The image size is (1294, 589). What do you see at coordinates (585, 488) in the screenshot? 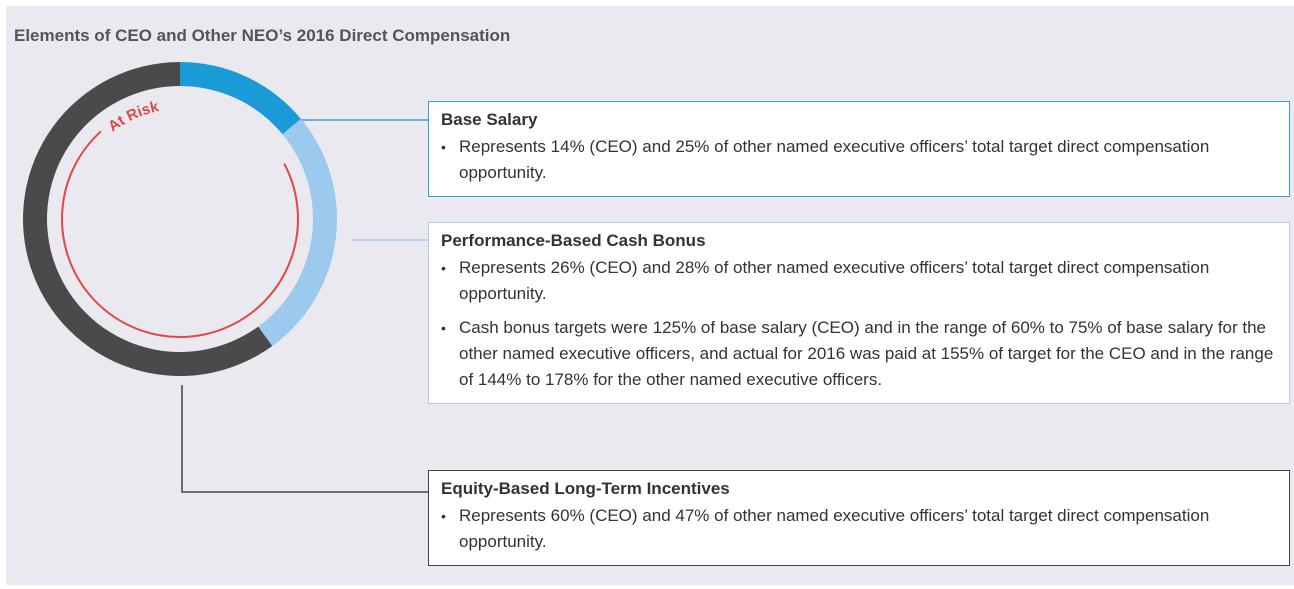
I see `box-heading: Equity-Based Long-Term Incentives` at bounding box center [585, 488].